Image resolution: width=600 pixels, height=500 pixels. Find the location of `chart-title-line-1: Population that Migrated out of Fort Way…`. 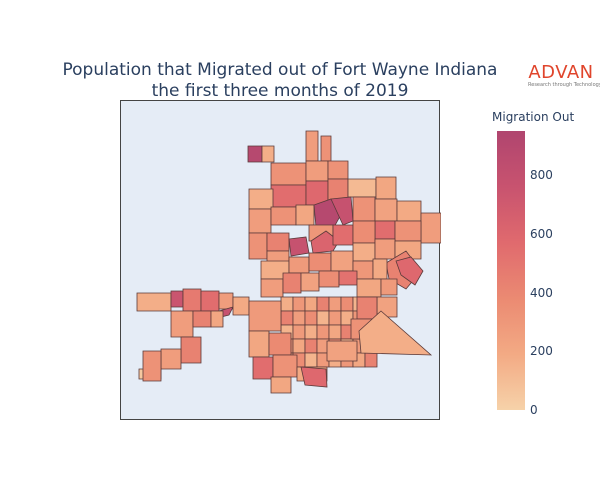

chart-title-line-1: Population that Migrated out of Fort Way… is located at coordinates (280, 70).